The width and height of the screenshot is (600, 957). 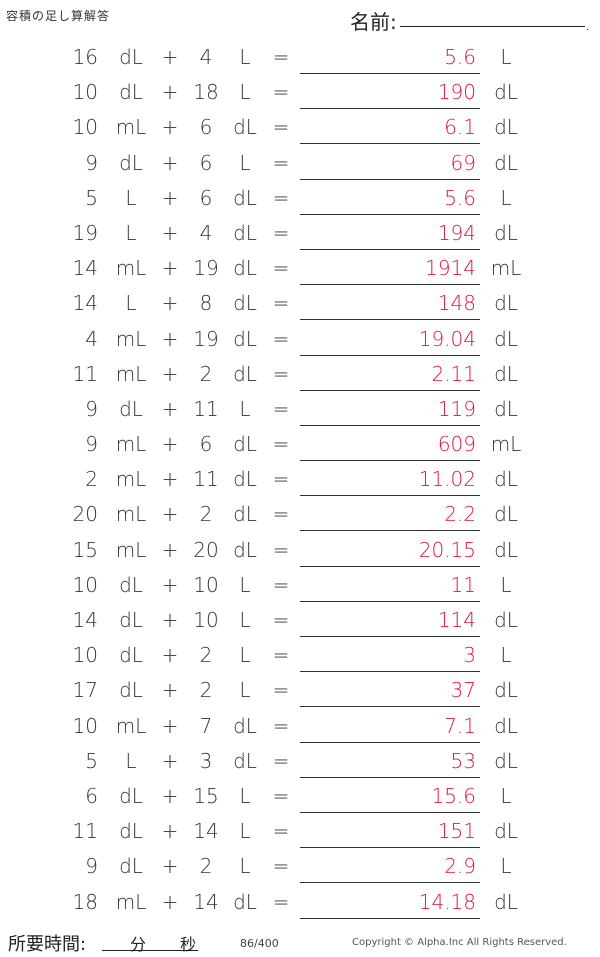 What do you see at coordinates (460, 725) in the screenshot?
I see `answer-value: 7.1` at bounding box center [460, 725].